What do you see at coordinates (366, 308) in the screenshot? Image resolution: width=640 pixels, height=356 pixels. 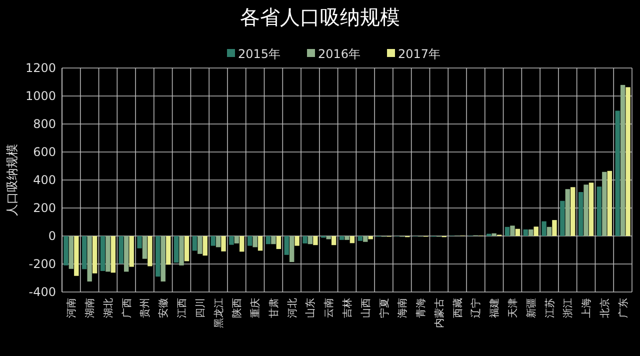 I see `x-tick-label: 山西` at bounding box center [366, 308].